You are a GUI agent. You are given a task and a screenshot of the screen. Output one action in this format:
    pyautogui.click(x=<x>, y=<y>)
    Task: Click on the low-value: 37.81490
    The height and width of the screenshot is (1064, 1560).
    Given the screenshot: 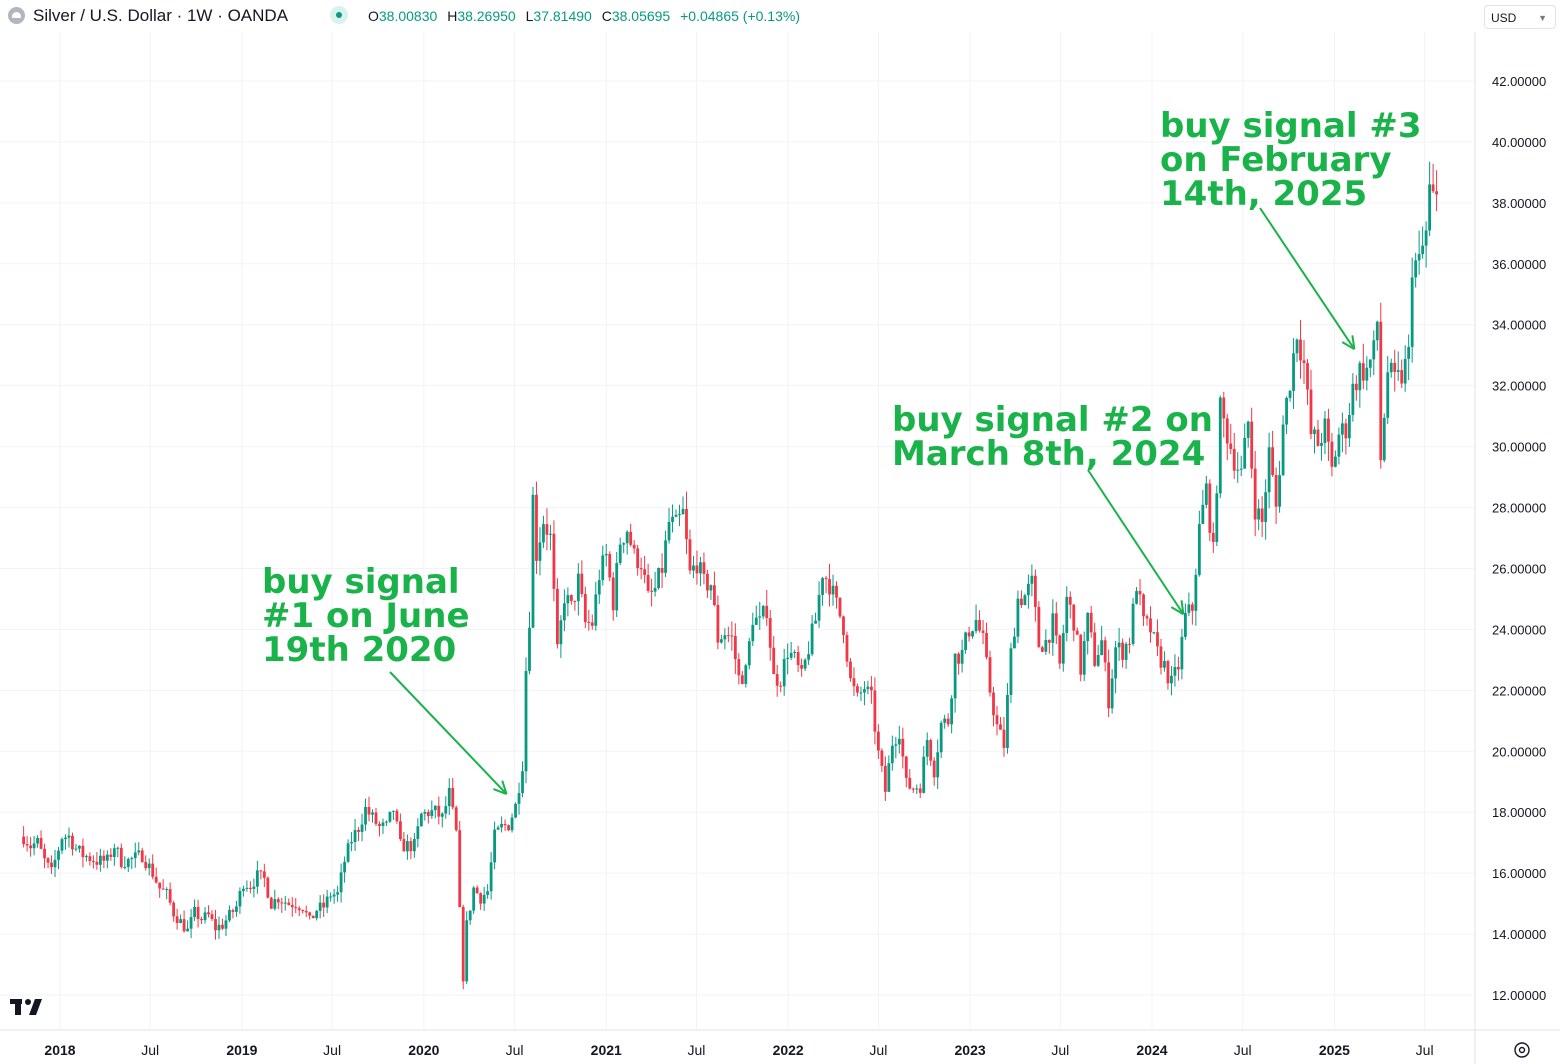 What is the action you would take?
    pyautogui.click(x=562, y=16)
    